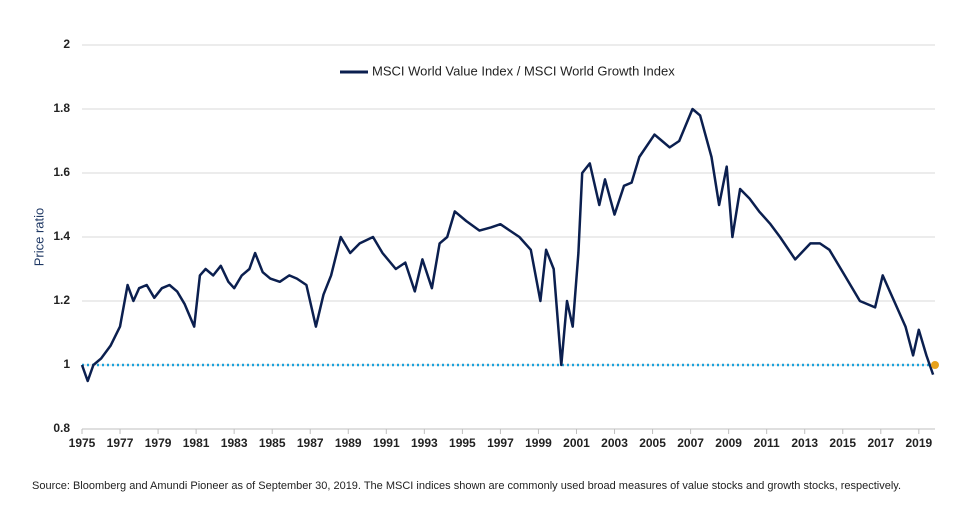  I want to click on x-tick-label: 1991, so click(386, 443).